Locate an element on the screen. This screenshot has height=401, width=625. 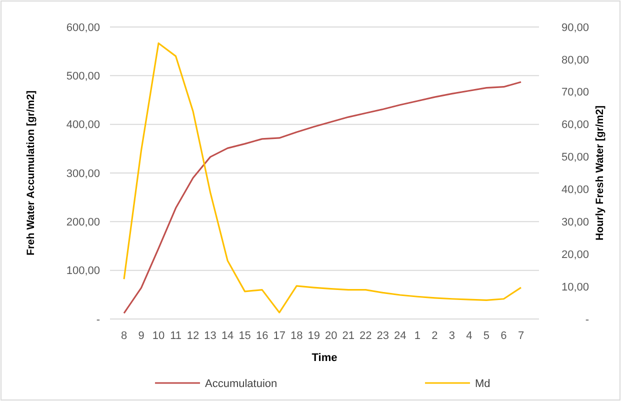
x-tick-label: 16 is located at coordinates (262, 336).